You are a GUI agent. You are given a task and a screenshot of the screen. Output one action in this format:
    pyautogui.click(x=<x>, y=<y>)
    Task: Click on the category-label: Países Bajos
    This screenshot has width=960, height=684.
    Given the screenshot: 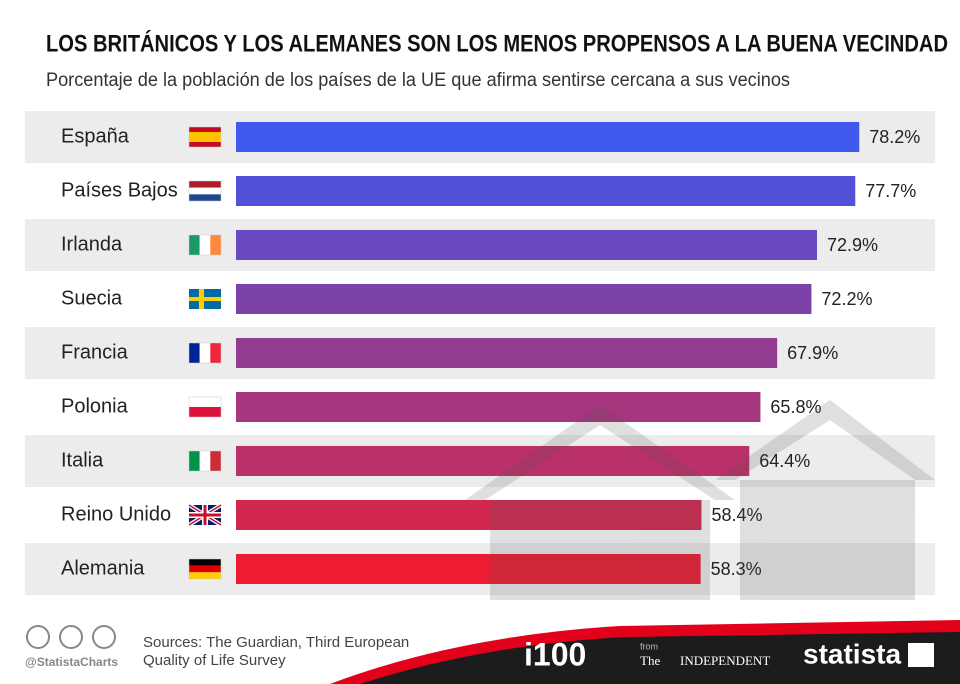 What is the action you would take?
    pyautogui.click(x=119, y=190)
    